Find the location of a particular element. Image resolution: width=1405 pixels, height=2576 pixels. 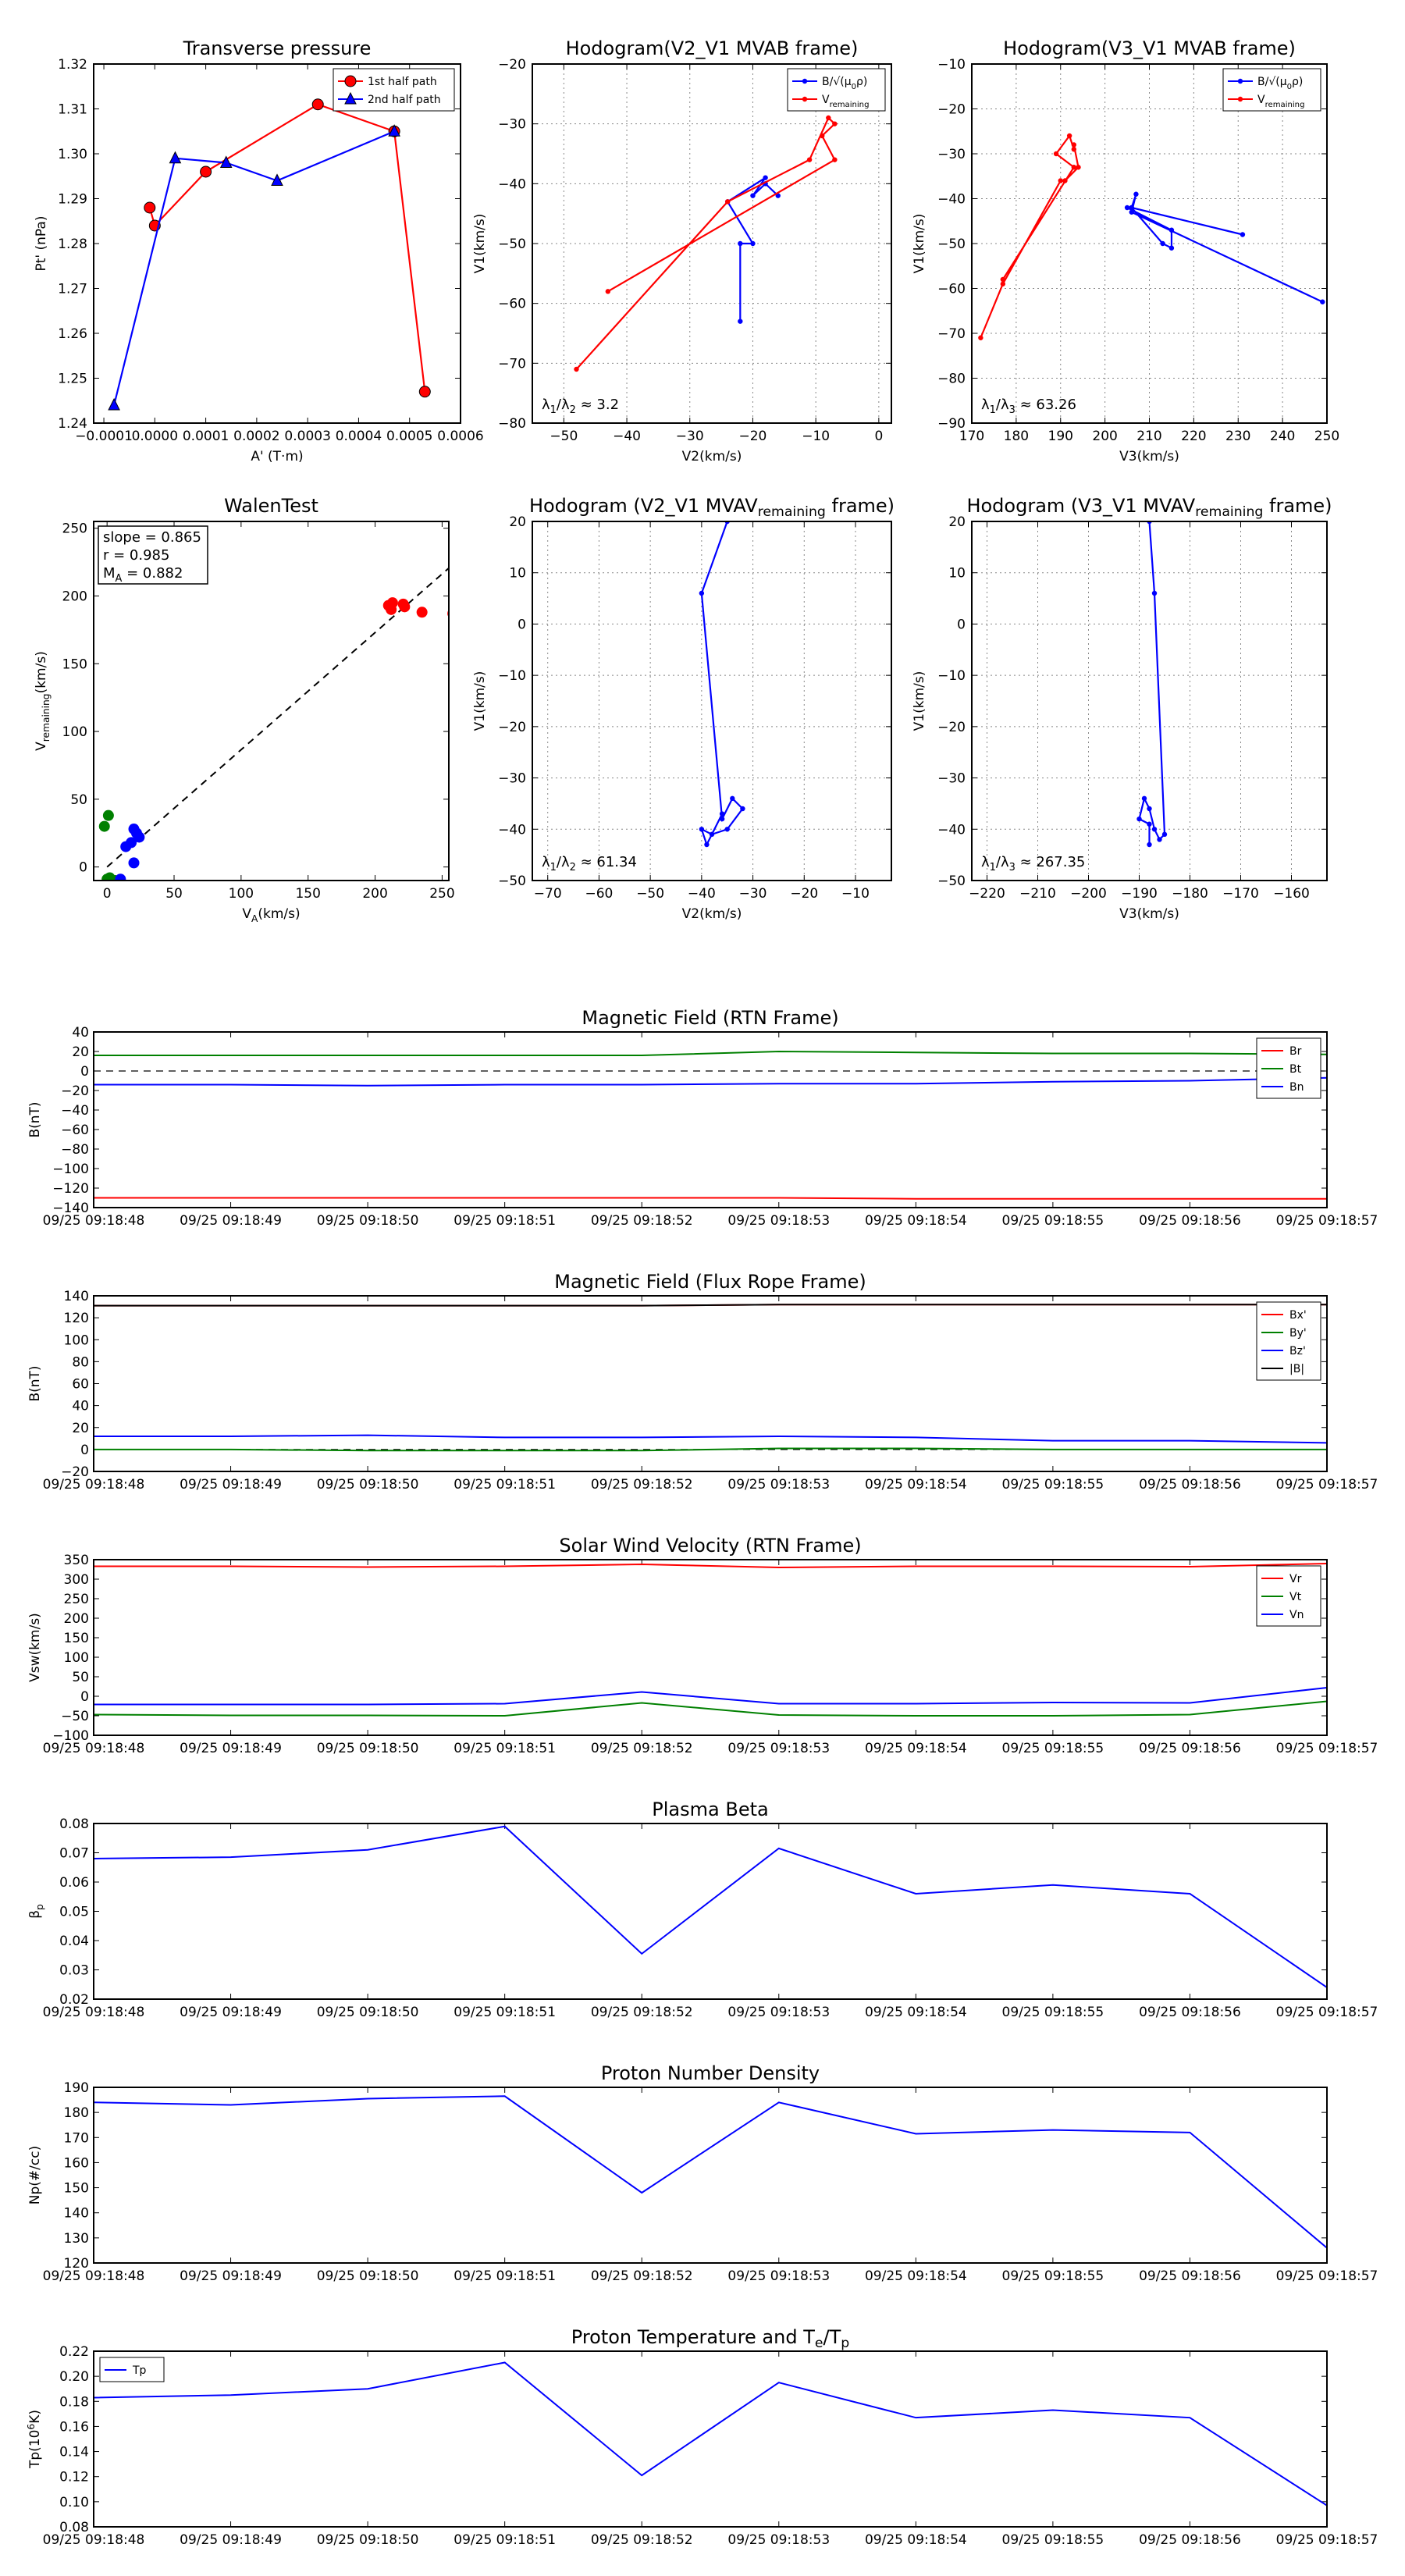

chart-title: Transverse pressure is located at coordinates (277, 48).